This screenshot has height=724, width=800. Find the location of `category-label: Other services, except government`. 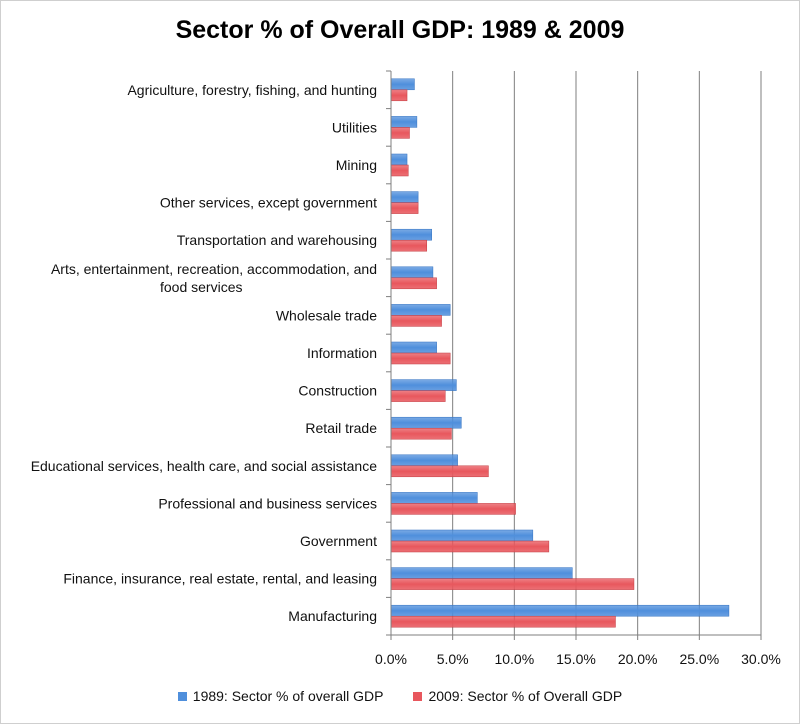

category-label: Other services, except government is located at coordinates (268, 203).